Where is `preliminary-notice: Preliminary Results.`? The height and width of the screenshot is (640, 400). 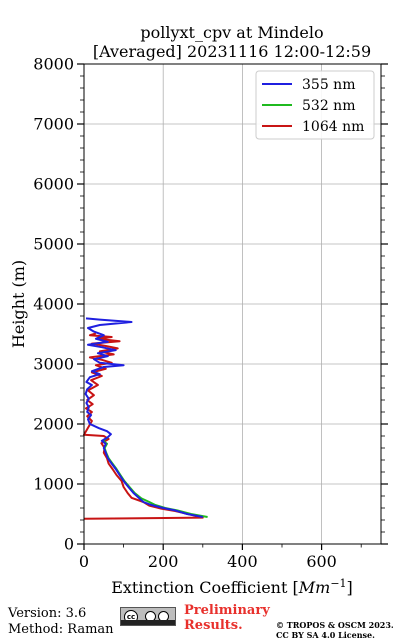
preliminary-notice: Preliminary Results. is located at coordinates (227, 618).